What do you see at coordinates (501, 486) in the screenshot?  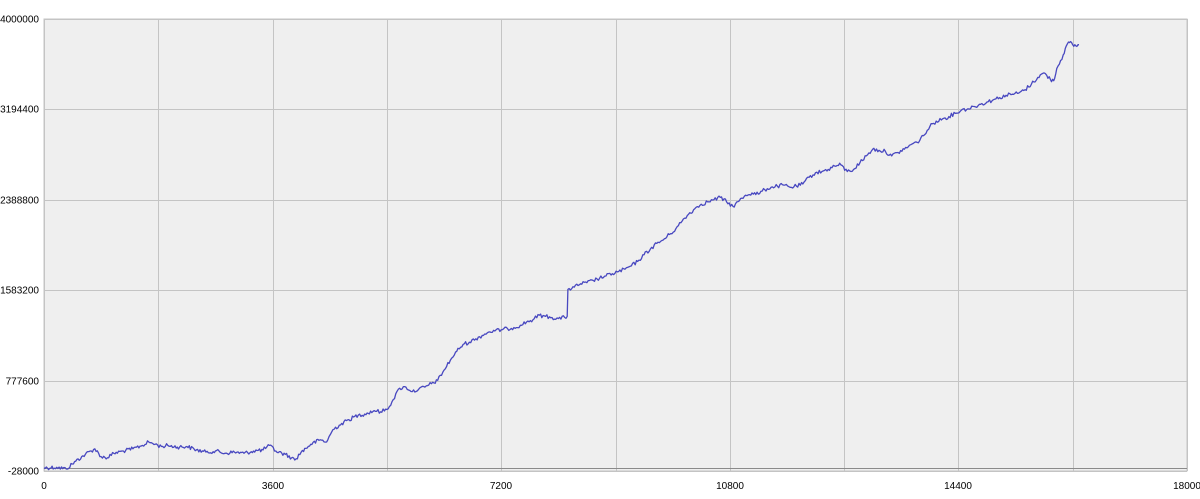 I see `x-tick-label: 7200` at bounding box center [501, 486].